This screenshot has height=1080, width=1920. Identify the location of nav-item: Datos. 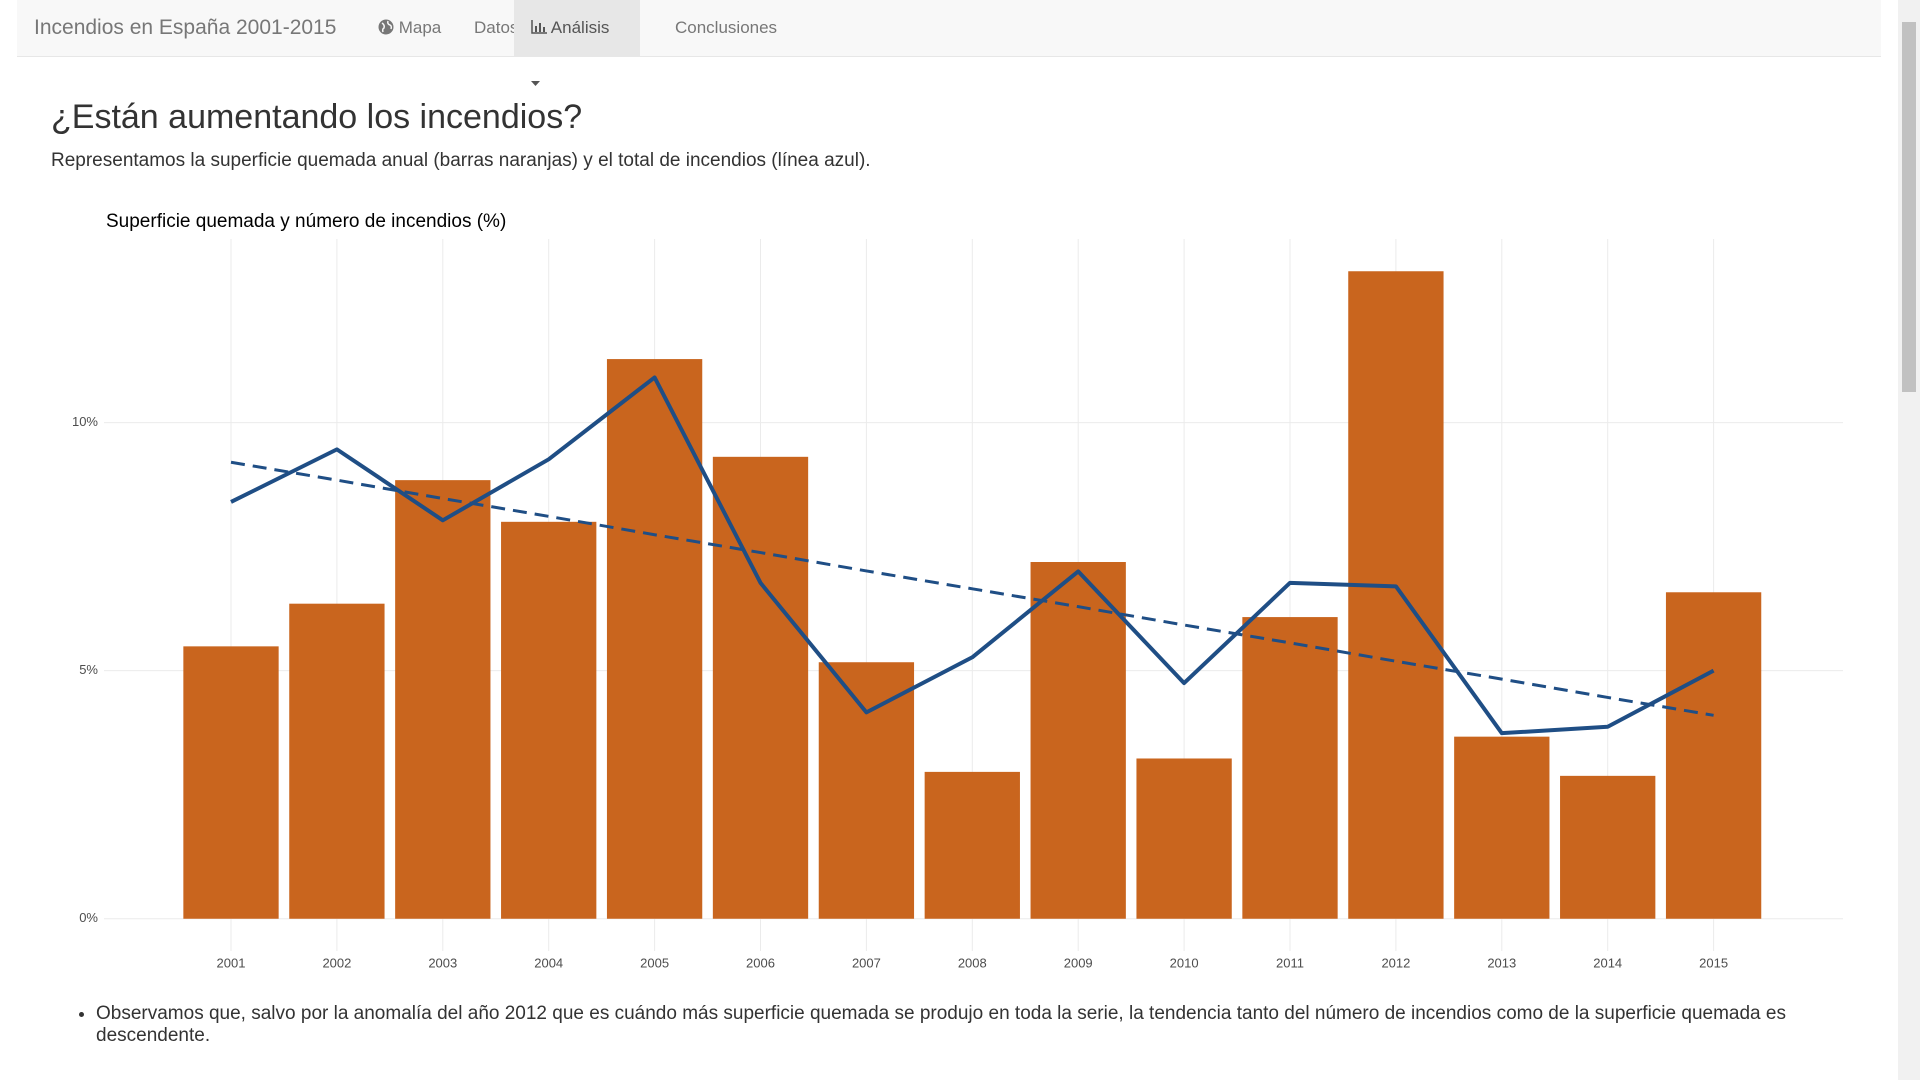
(496, 28).